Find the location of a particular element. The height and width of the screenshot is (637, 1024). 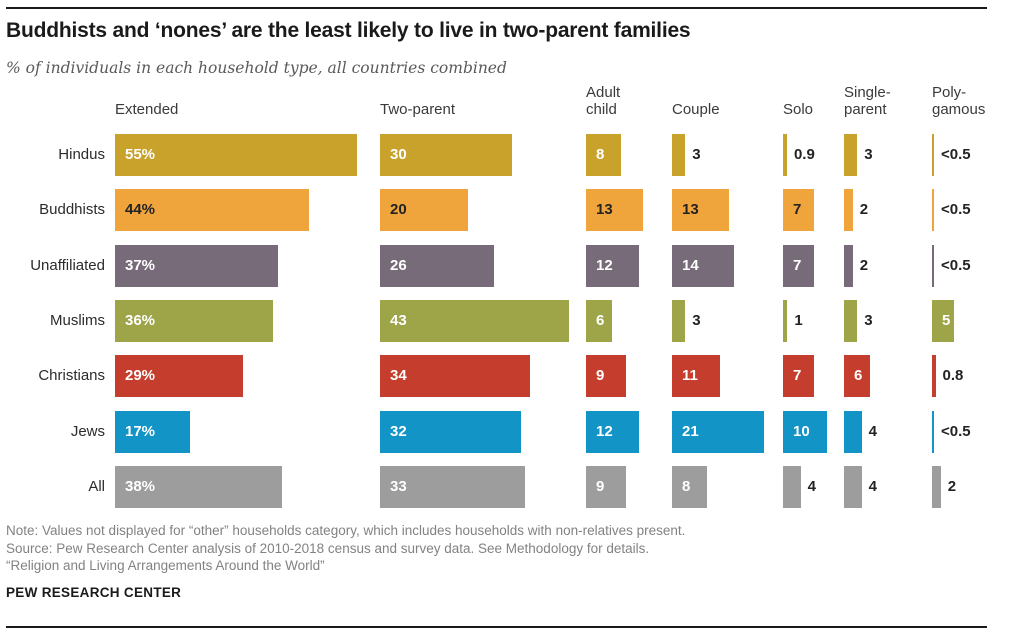

column-header-adult-child: Adult child is located at coordinates (603, 101).